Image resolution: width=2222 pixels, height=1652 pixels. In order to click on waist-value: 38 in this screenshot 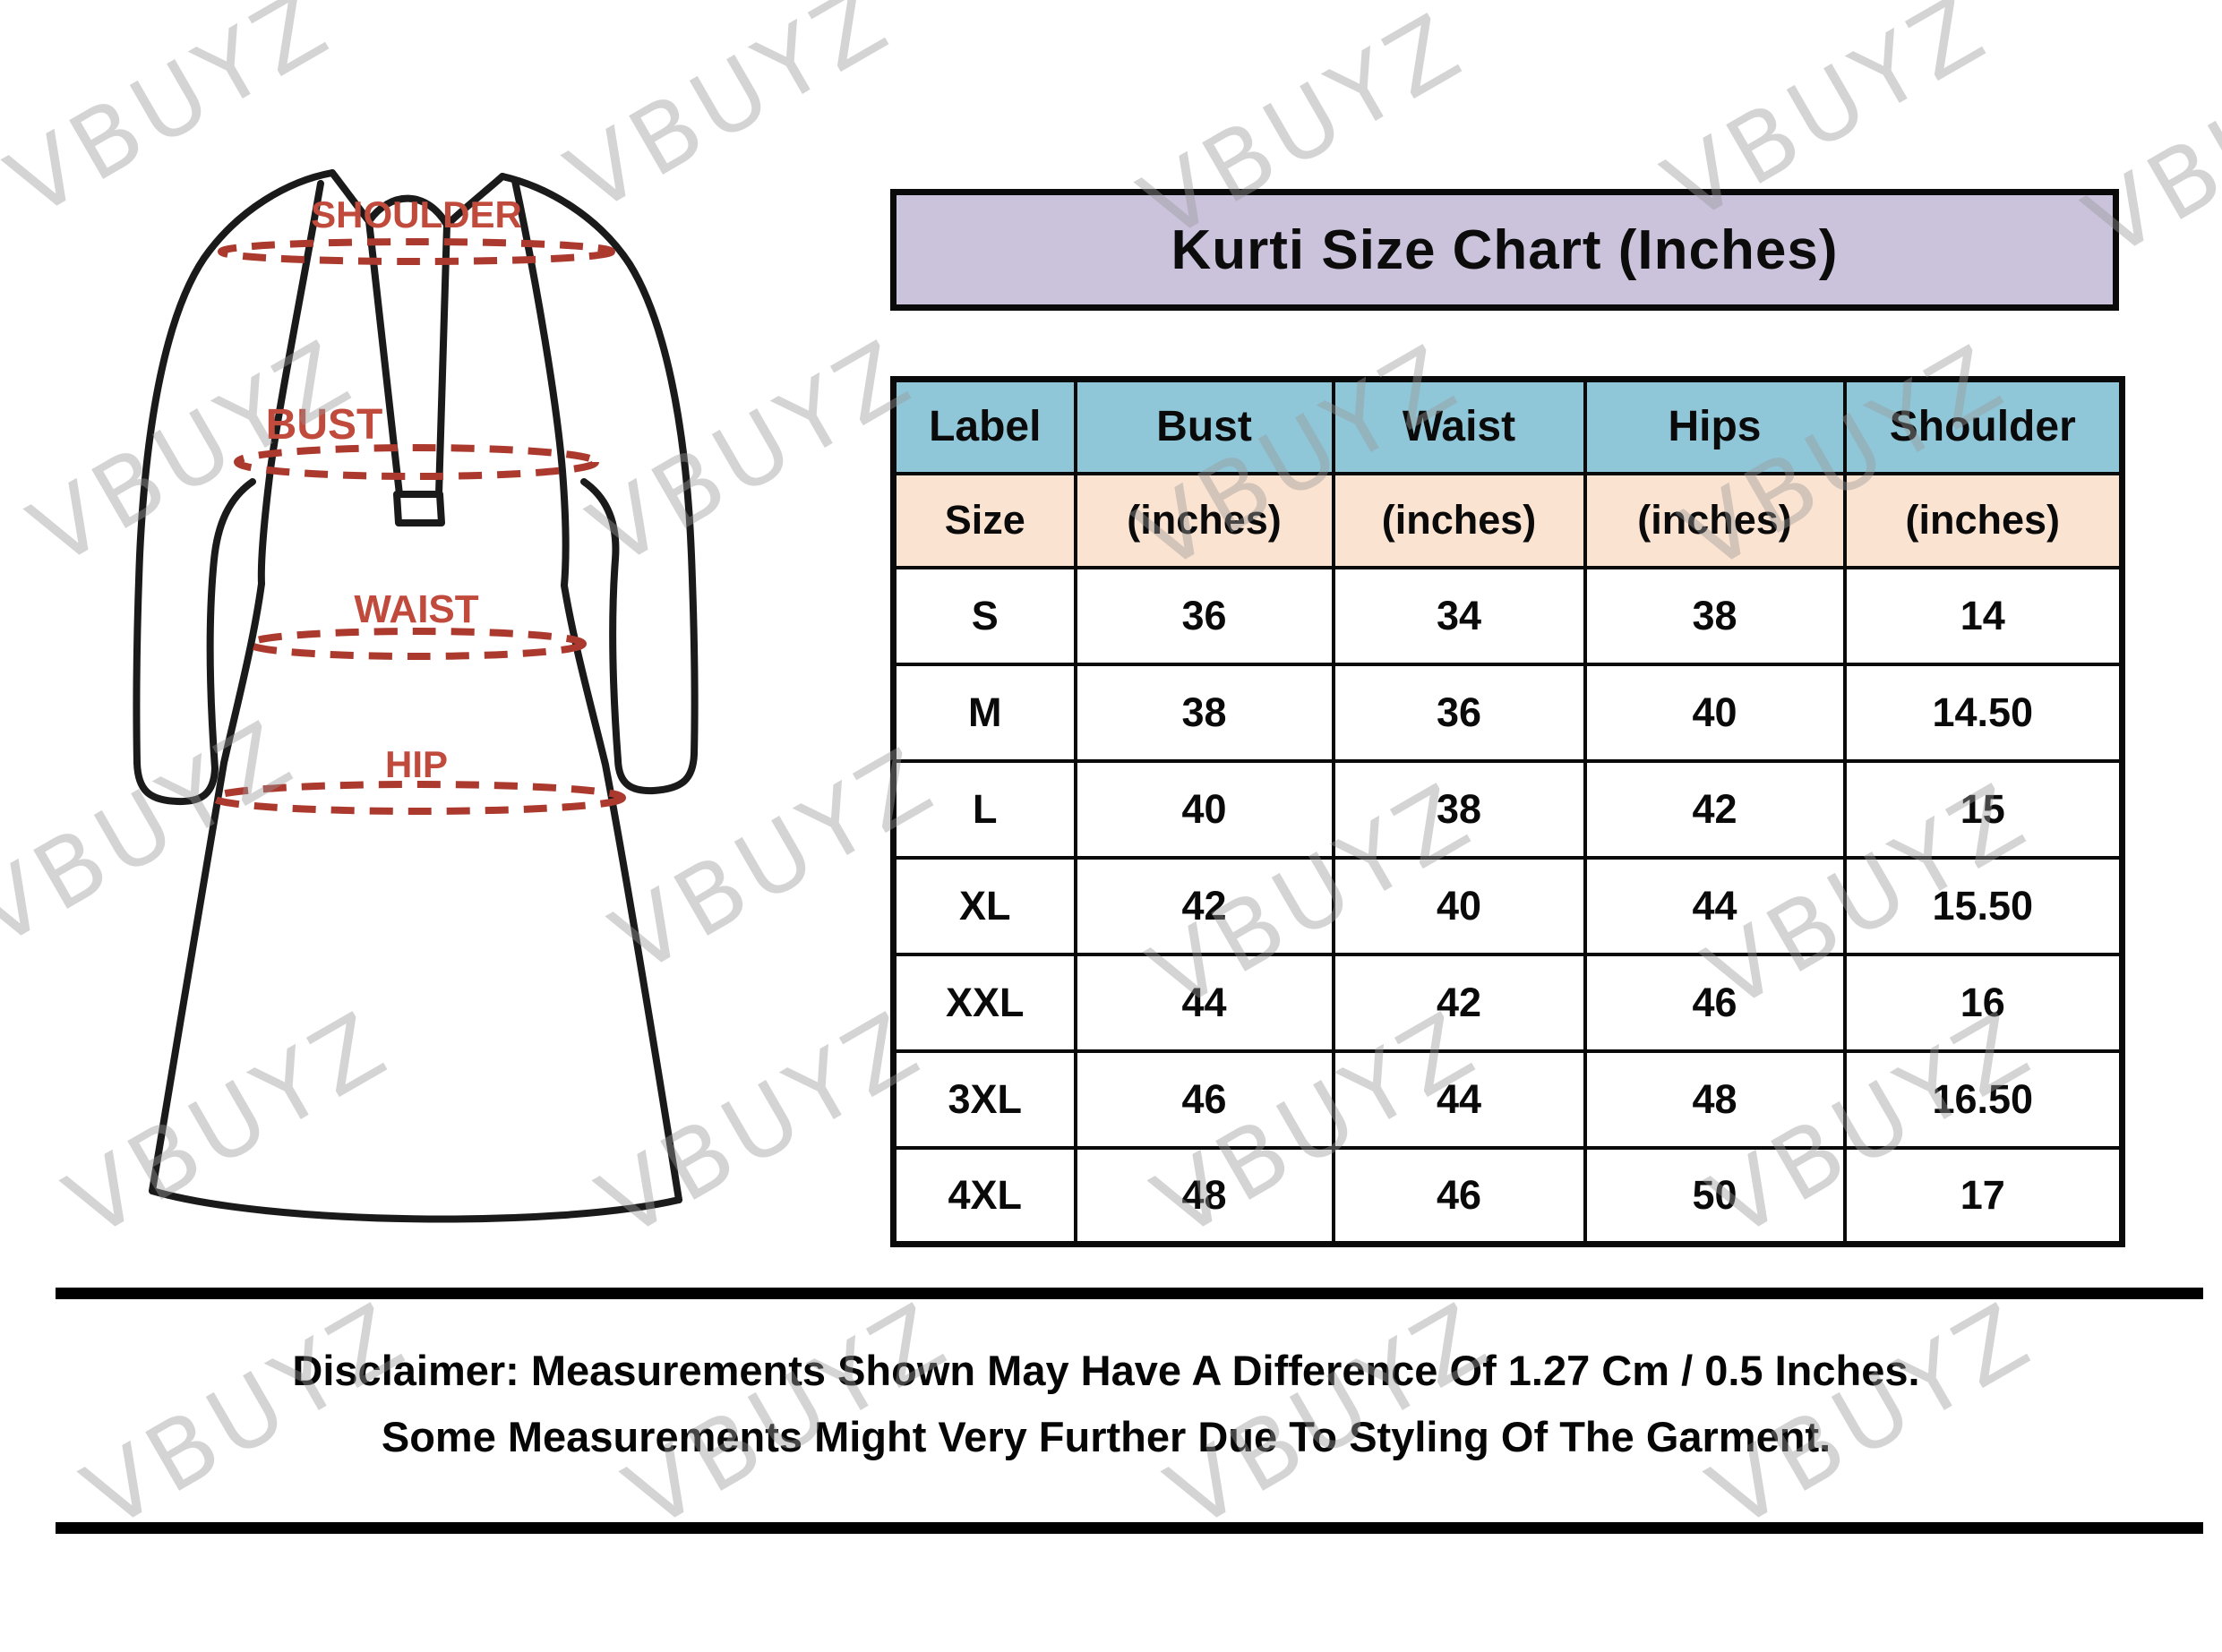, I will do `click(1459, 809)`.